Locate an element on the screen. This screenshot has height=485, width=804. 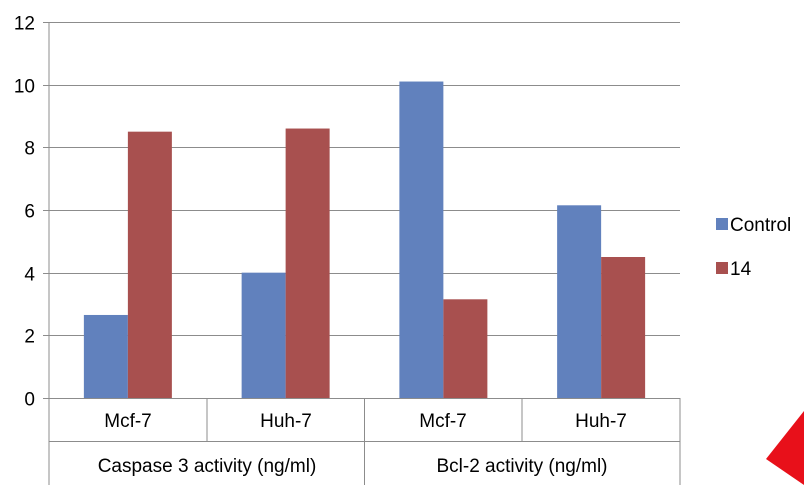
y-tick-labels: 0 2 4 6 8 10 12 is located at coordinates (25, 212).